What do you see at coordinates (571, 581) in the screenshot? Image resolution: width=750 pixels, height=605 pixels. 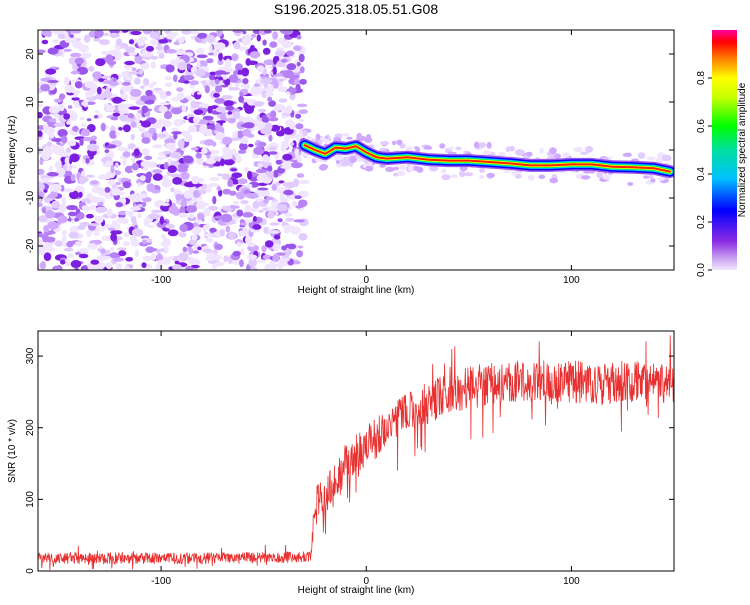 I see `snr-xtick-label: 100` at bounding box center [571, 581].